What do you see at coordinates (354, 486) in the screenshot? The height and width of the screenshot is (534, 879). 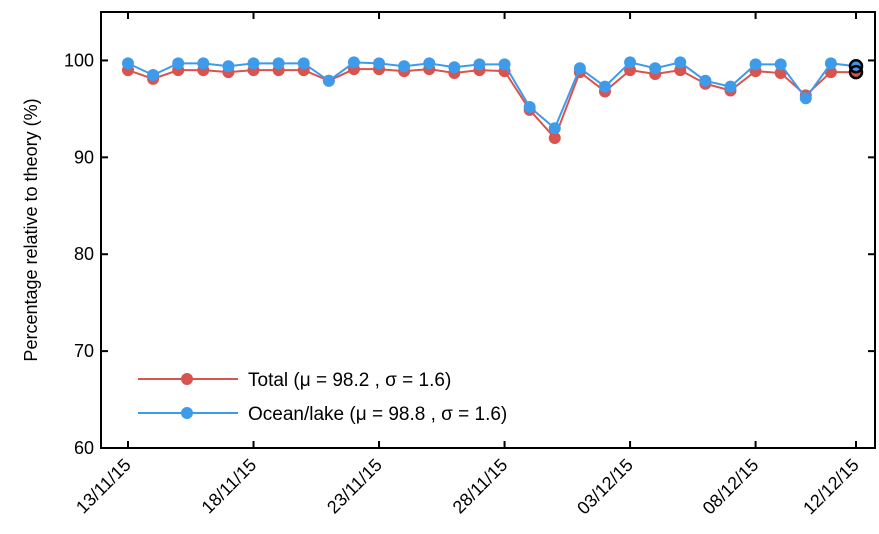 I see `x-tick-label: 23/11/15` at bounding box center [354, 486].